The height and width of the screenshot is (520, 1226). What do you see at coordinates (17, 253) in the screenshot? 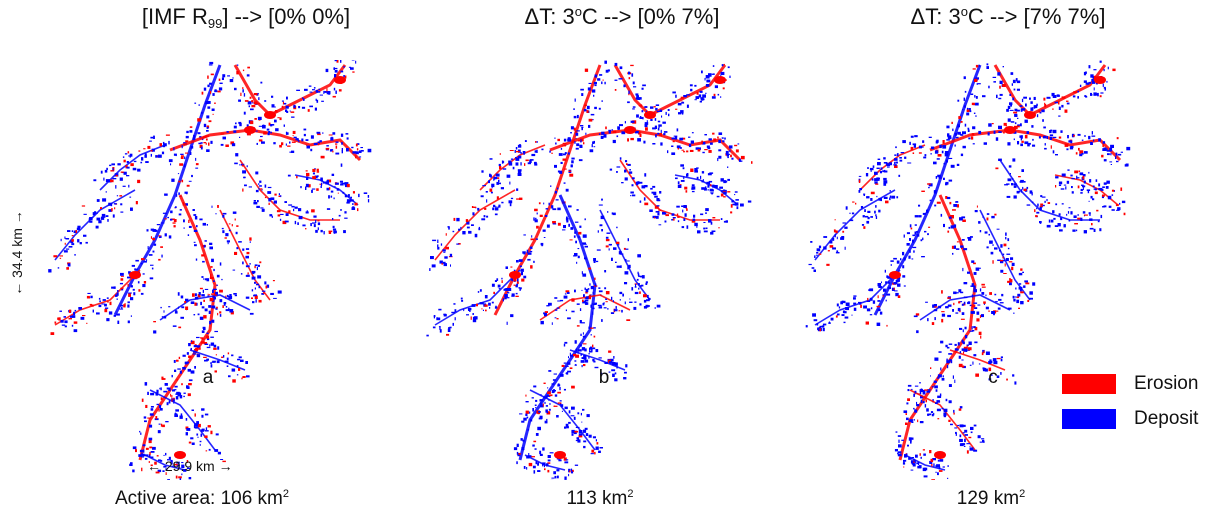
I see `vertical-scale-label: ← 34.4 km →` at bounding box center [17, 253].